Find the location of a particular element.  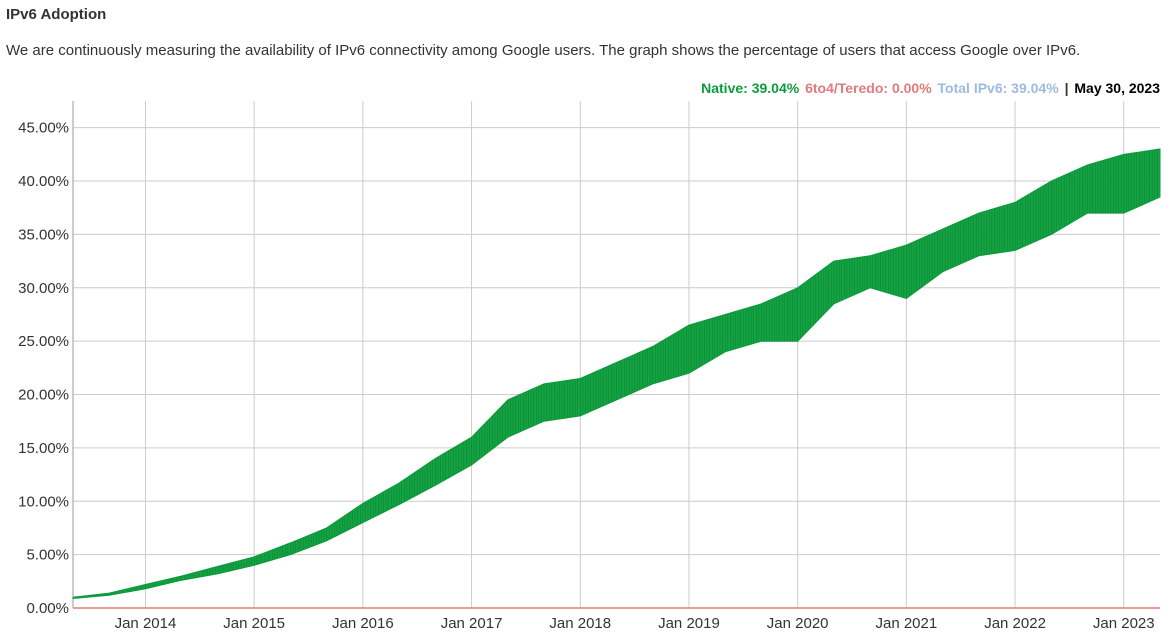

x-tick-label: Jan 2020 is located at coordinates (798, 623).